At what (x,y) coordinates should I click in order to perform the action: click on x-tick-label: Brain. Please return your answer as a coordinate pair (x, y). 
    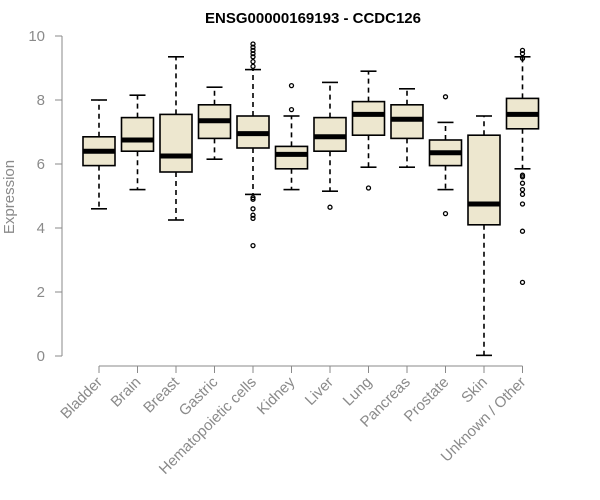
    Looking at the image, I should click on (126, 392).